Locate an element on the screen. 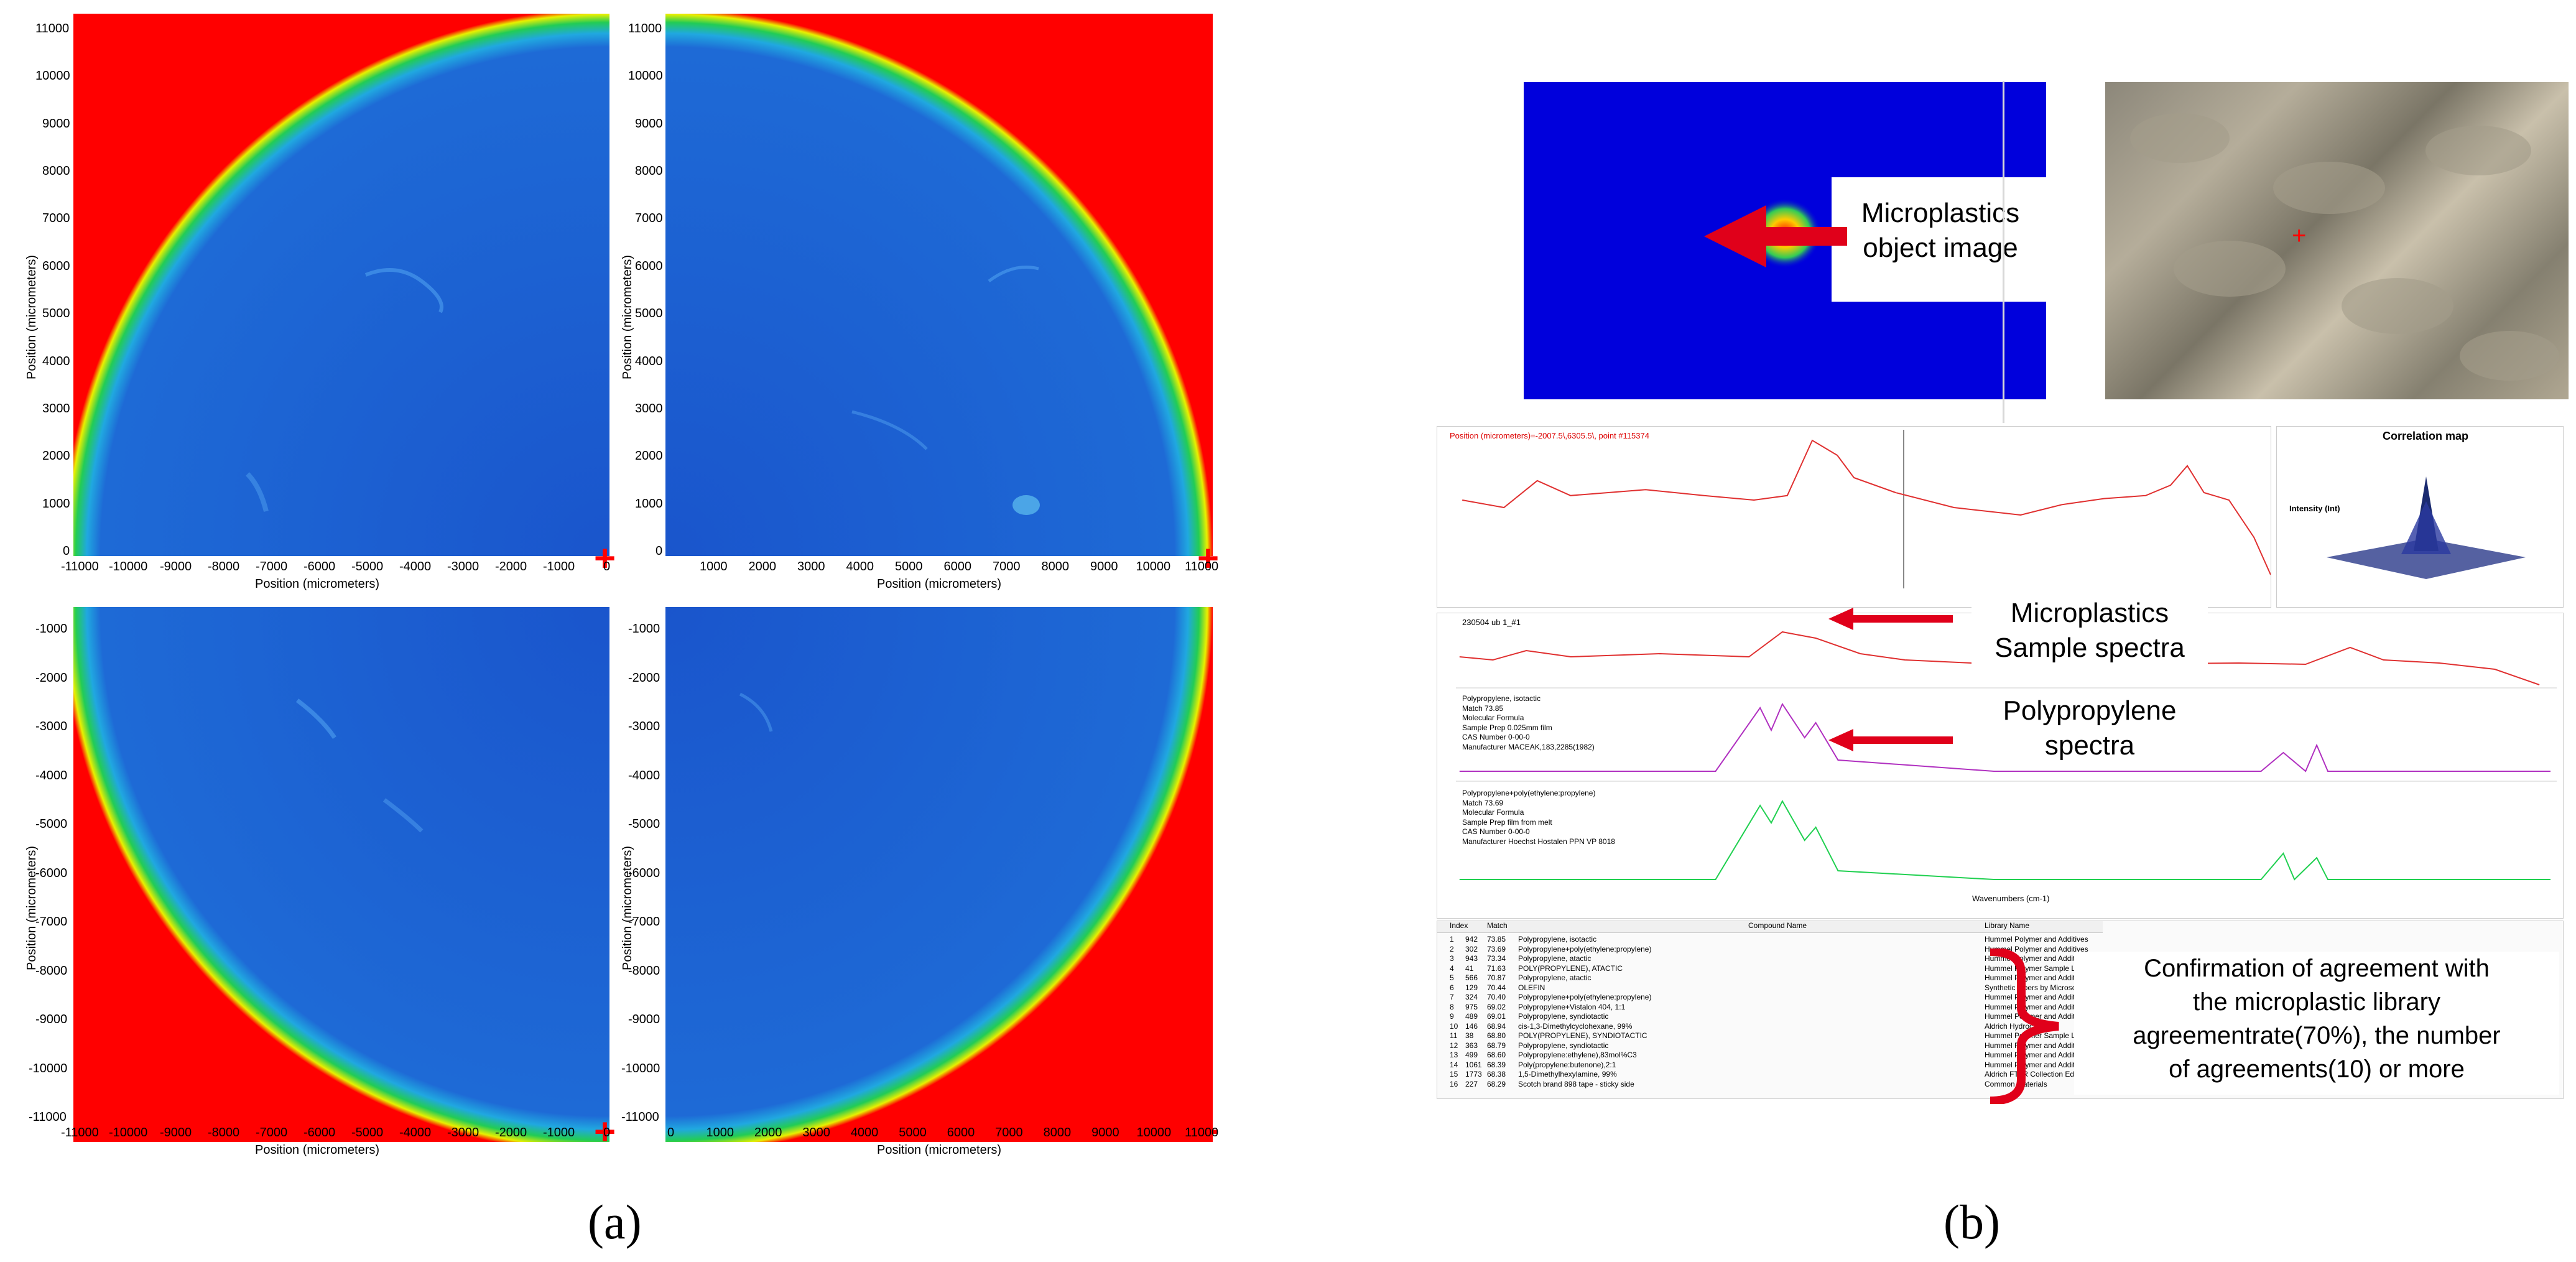  x-tick-label: 11000 is located at coordinates (1202, 566).